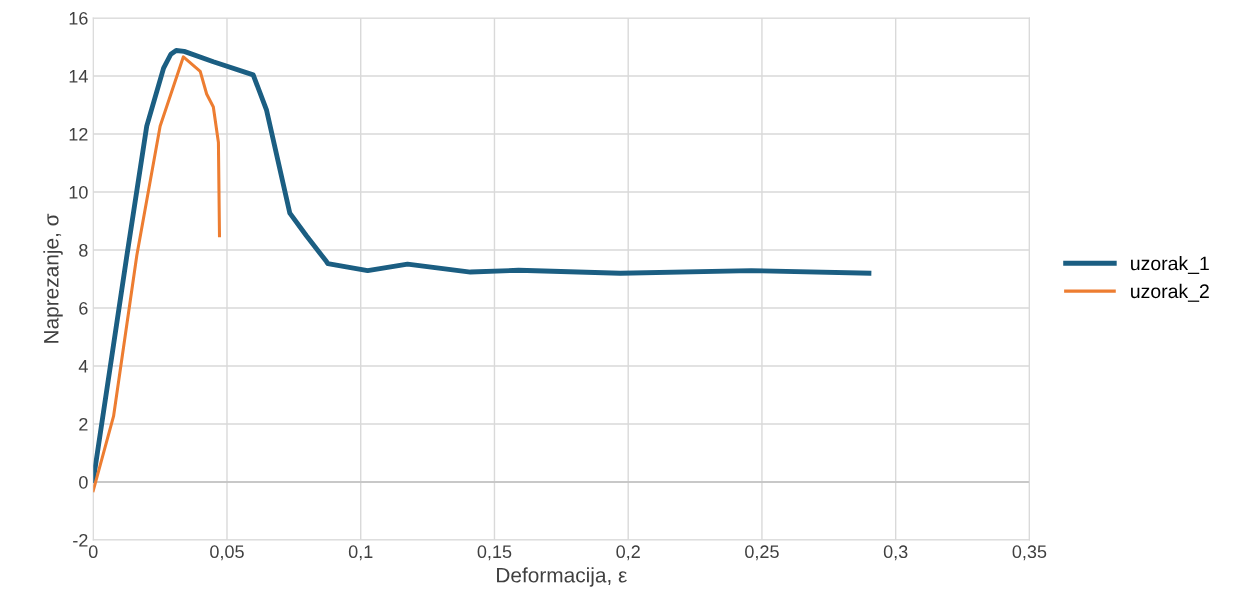 The image size is (1260, 600). What do you see at coordinates (83, 250) in the screenshot?
I see `y-tick-label: 8` at bounding box center [83, 250].